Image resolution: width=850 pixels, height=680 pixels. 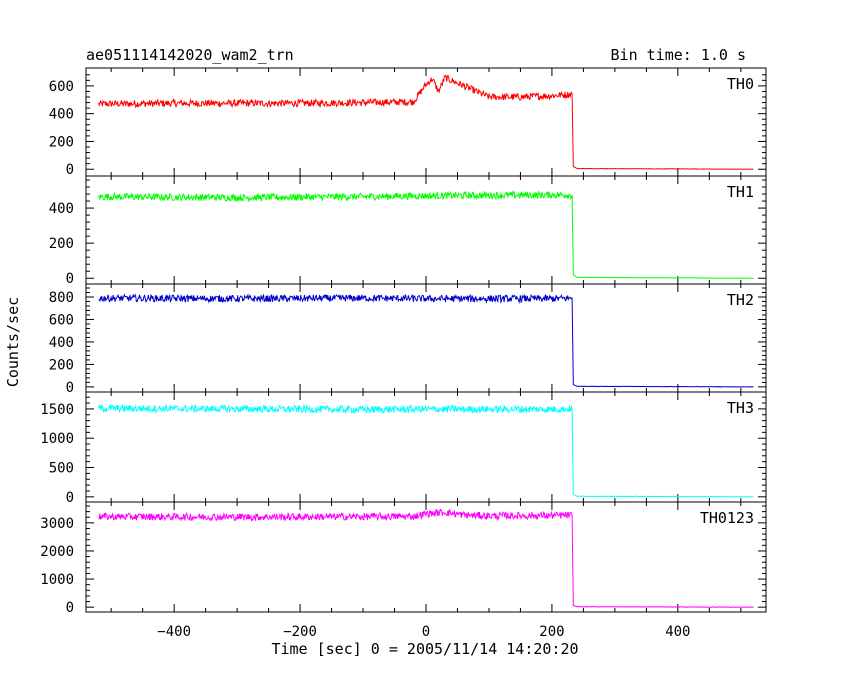 What do you see at coordinates (740, 408) in the screenshot?
I see `series-label-TH3: TH3` at bounding box center [740, 408].